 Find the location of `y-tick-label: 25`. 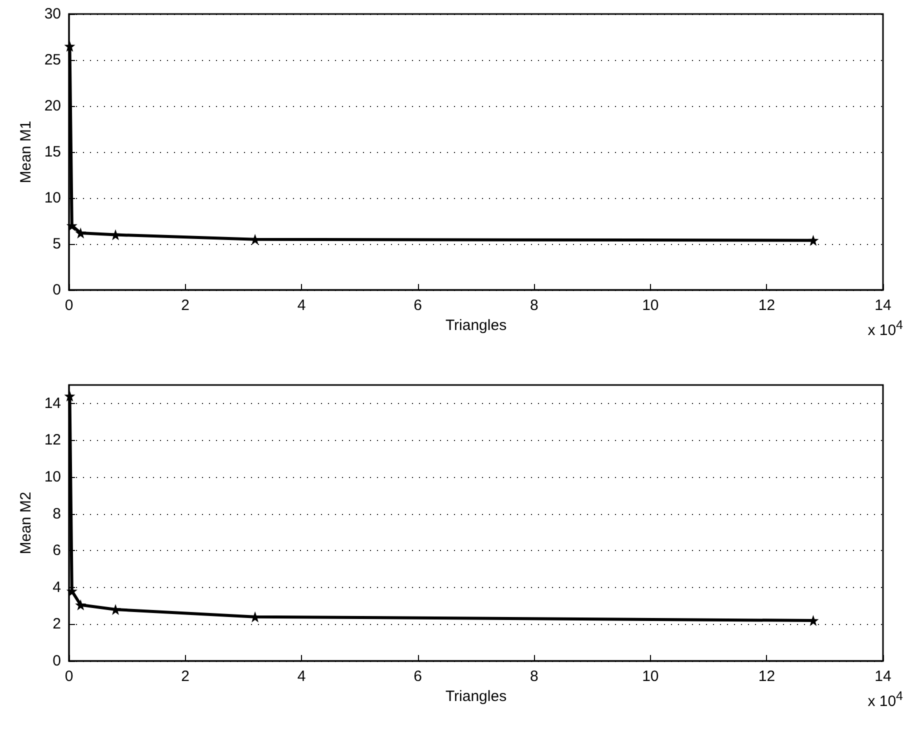

y-tick-label: 25 is located at coordinates (52, 60).